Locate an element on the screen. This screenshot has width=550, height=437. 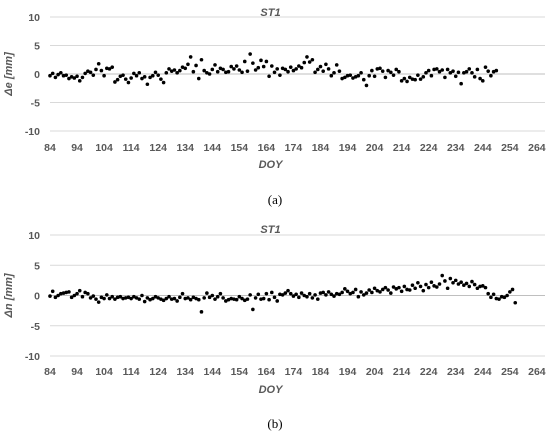
x-tick-label: 154 is located at coordinates (240, 372).